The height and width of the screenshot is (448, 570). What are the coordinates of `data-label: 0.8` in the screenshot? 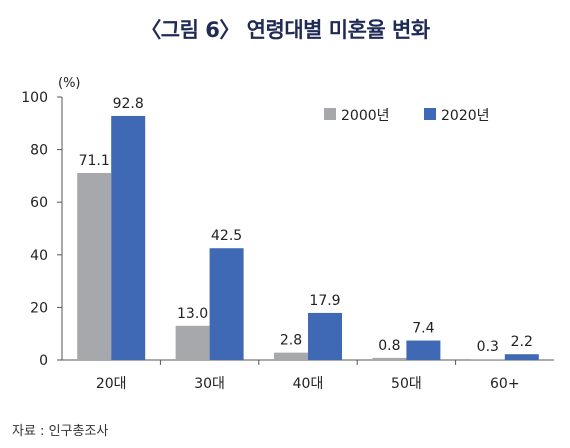 It's located at (389, 346).